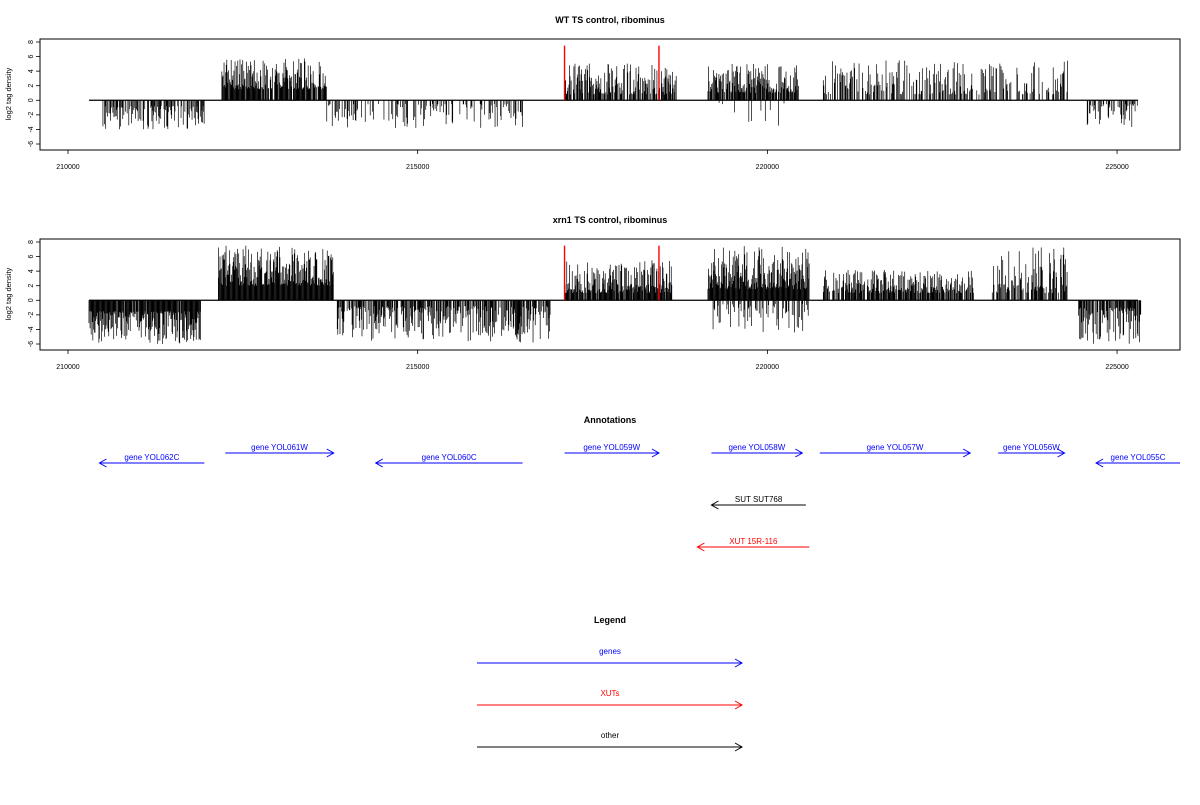 Image resolution: width=1200 pixels, height=805 pixels. I want to click on wt-track-title: WT TS control, ribominus, so click(610, 20).